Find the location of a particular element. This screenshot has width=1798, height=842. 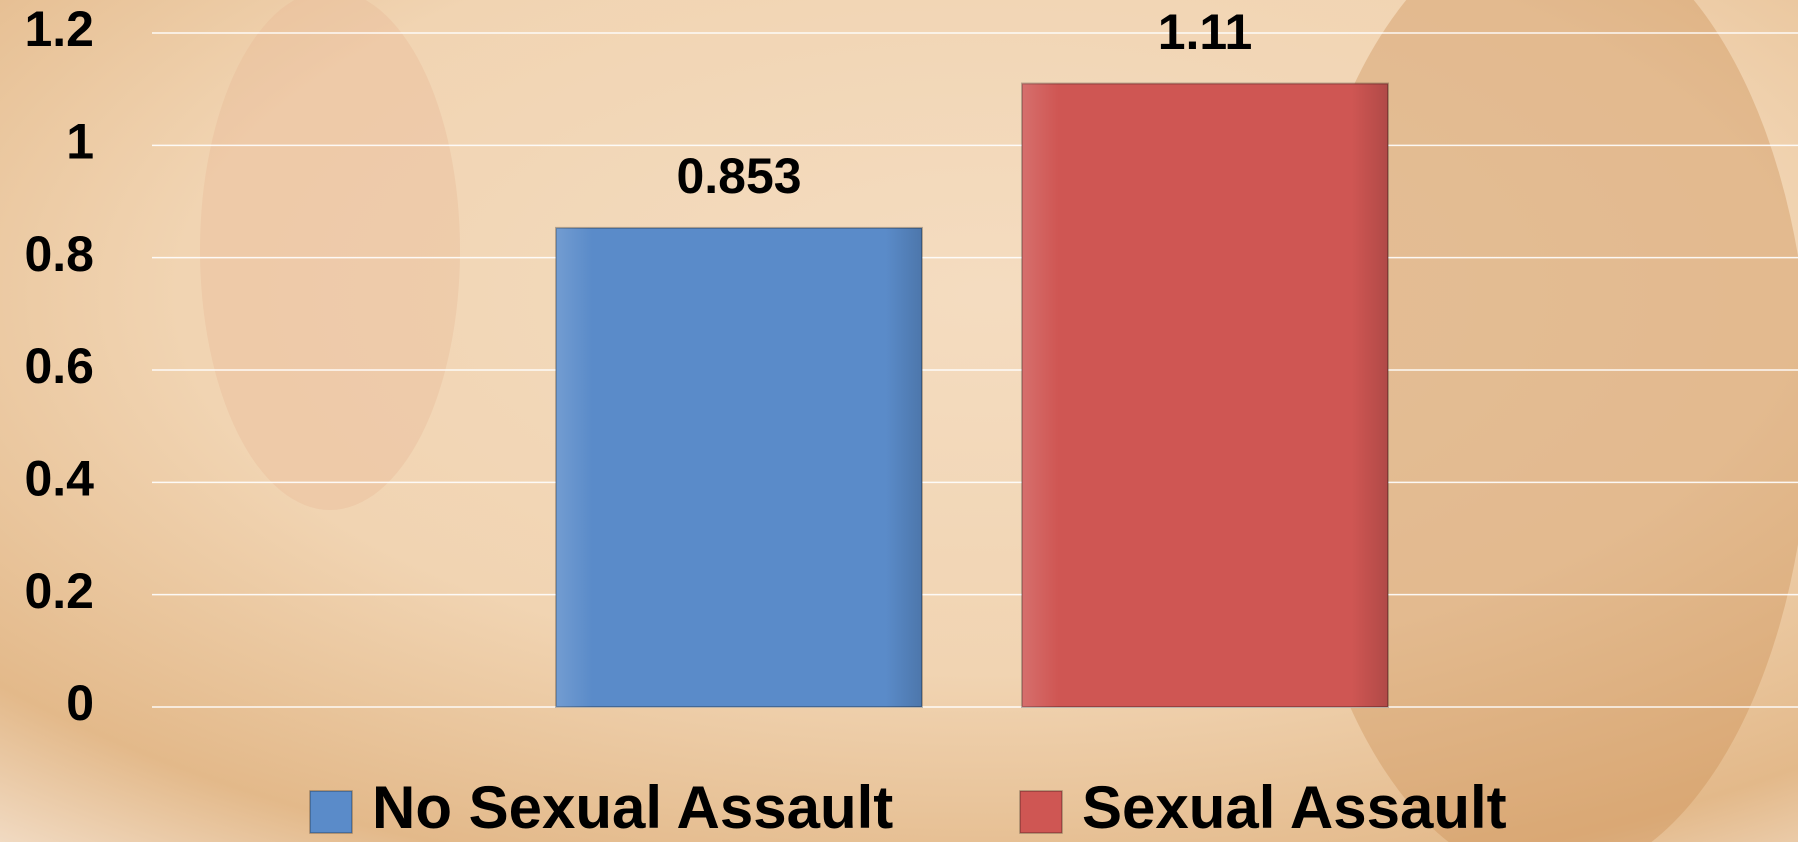

background-hand is located at coordinates (330, 255).